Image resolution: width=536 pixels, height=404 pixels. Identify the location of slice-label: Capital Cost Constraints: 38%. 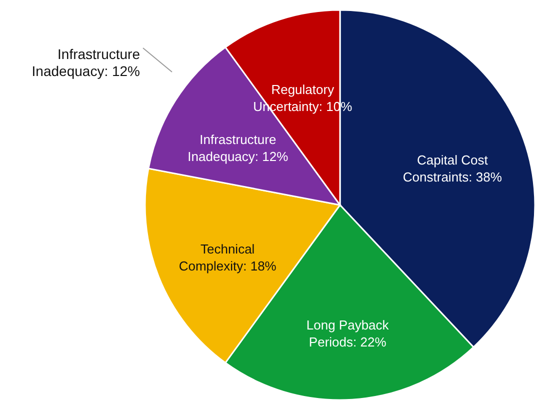
(452, 168).